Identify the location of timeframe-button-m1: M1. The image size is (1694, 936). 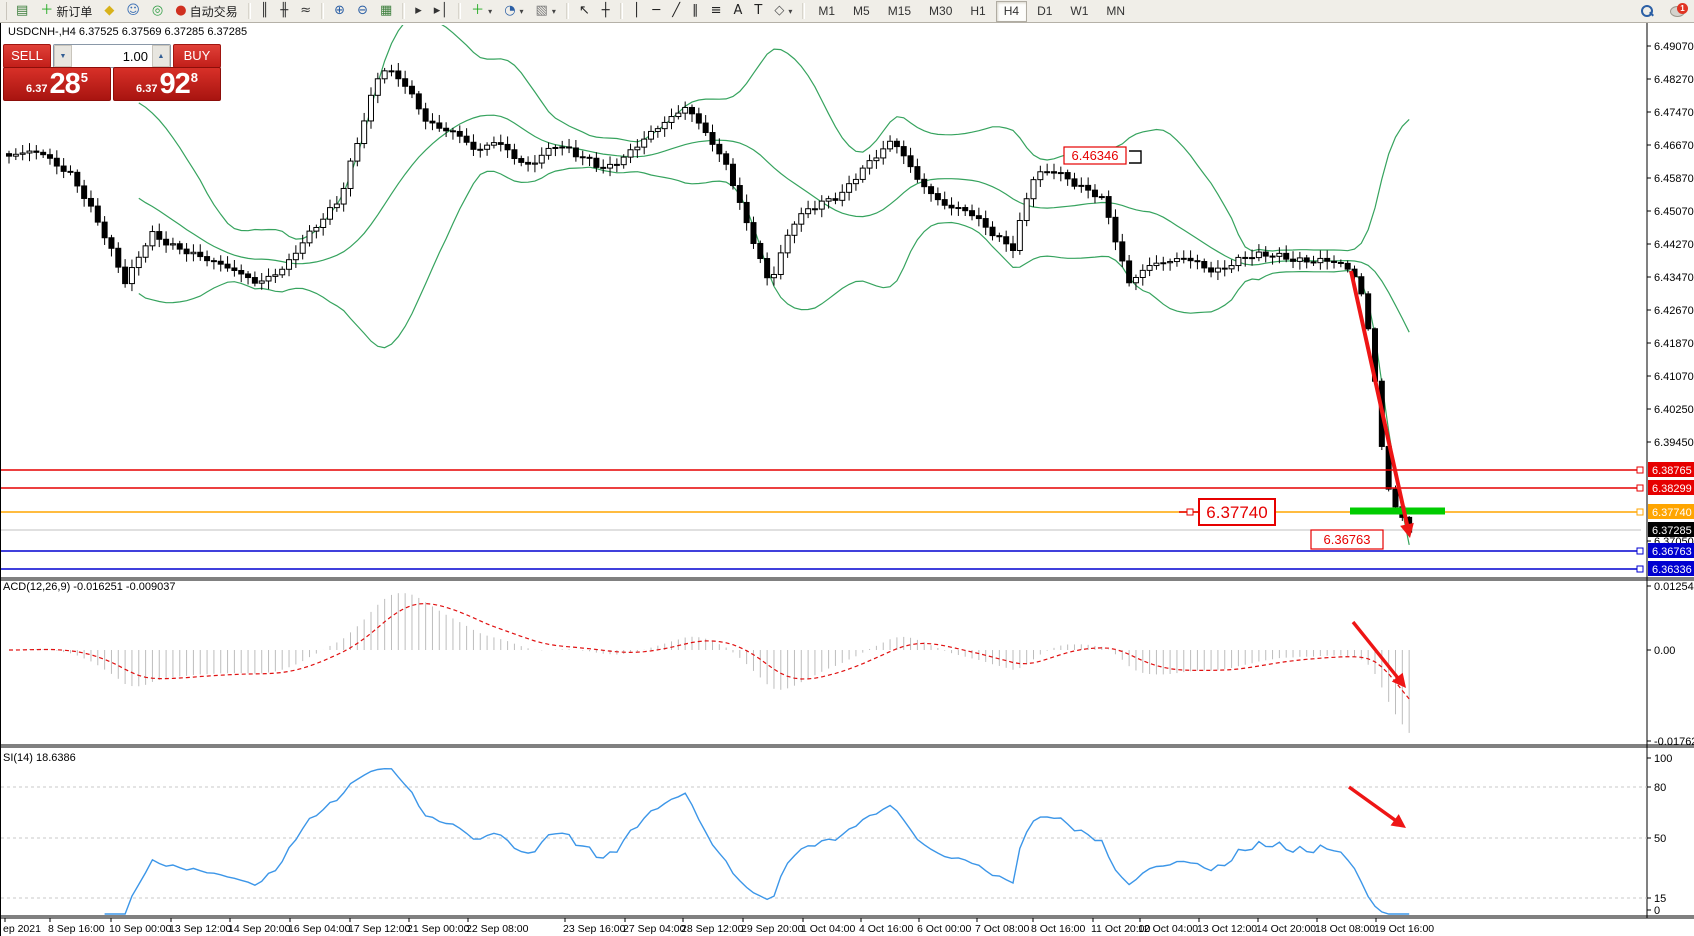
(827, 10).